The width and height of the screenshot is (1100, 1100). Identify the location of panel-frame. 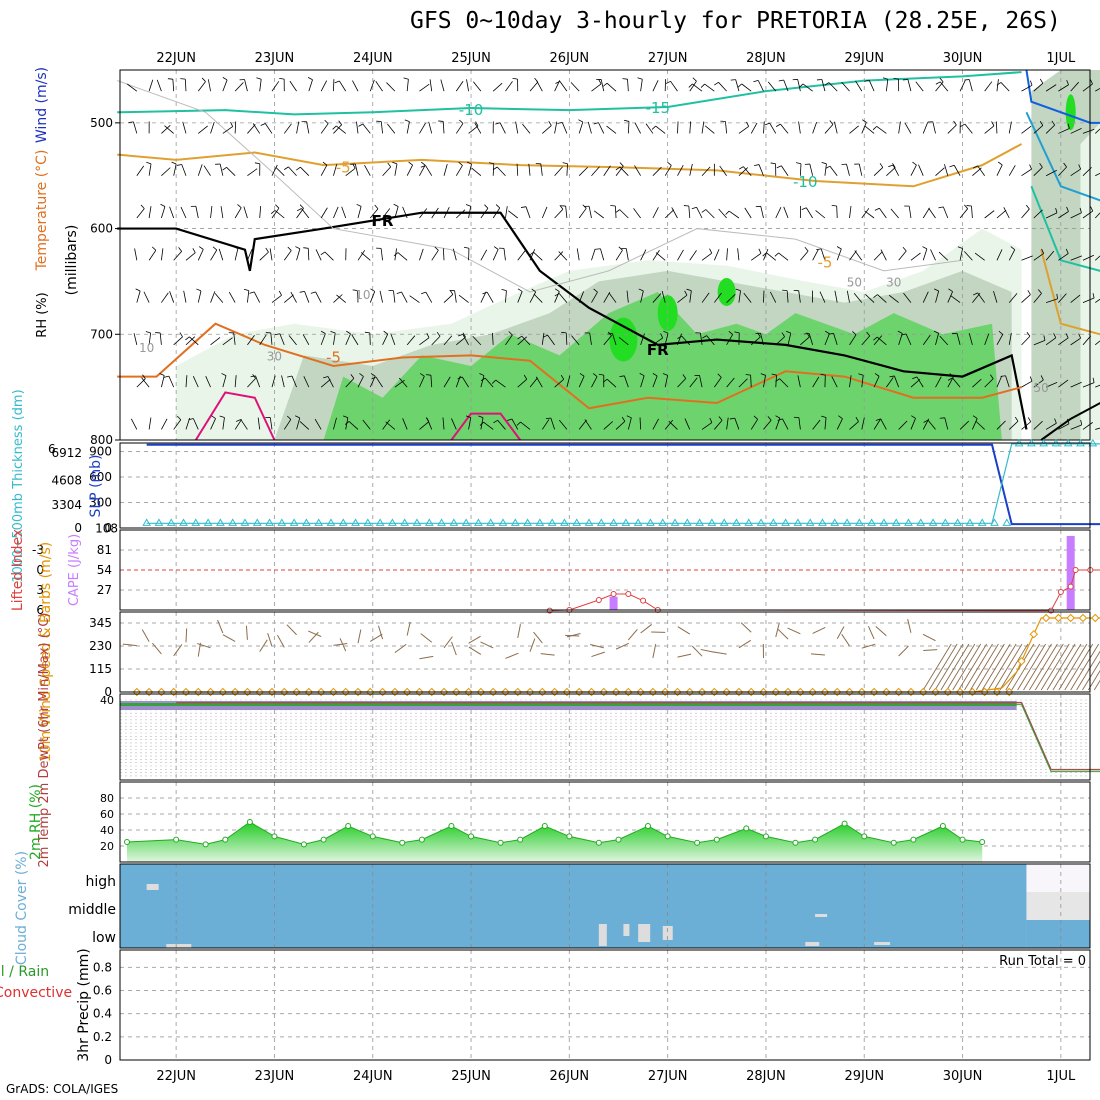
(605, 652).